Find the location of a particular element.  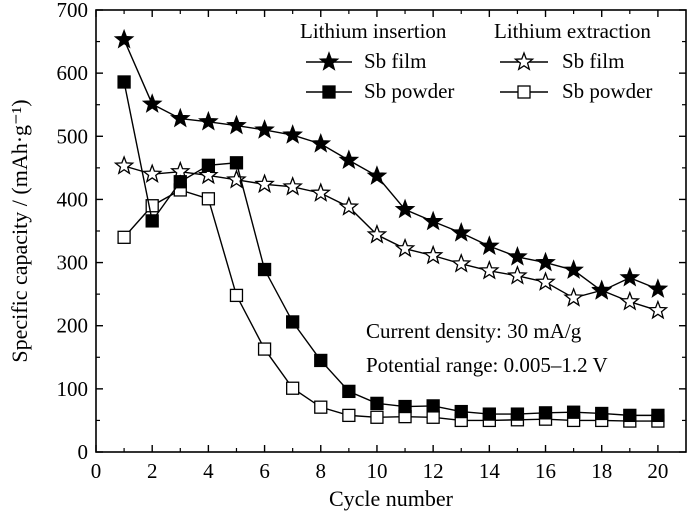

x-tick-label: 10 is located at coordinates (376, 471).